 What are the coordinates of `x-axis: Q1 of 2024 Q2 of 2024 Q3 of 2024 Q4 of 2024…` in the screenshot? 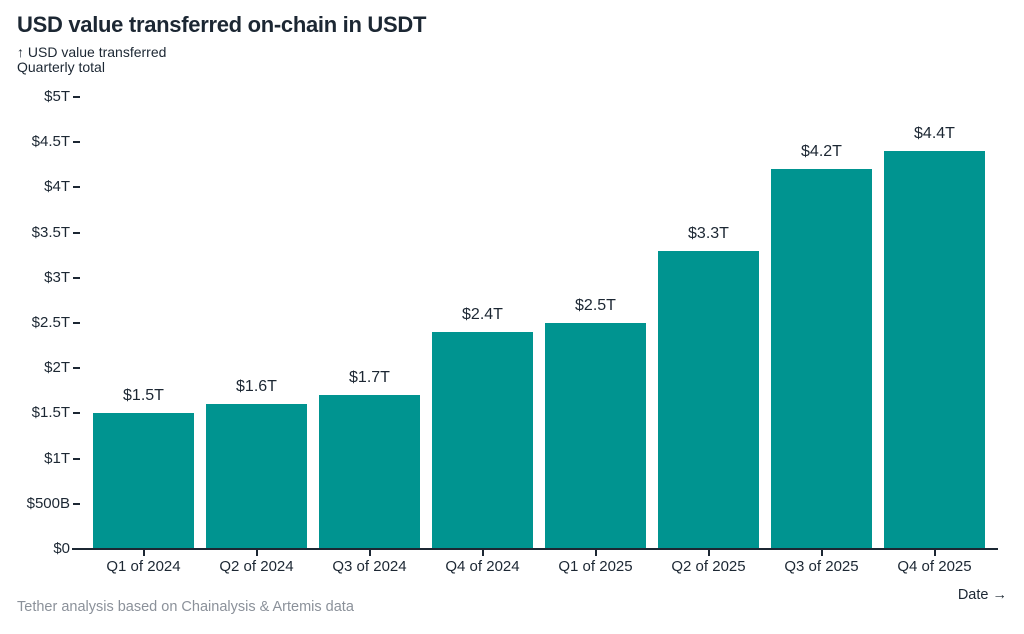 It's located at (539, 562).